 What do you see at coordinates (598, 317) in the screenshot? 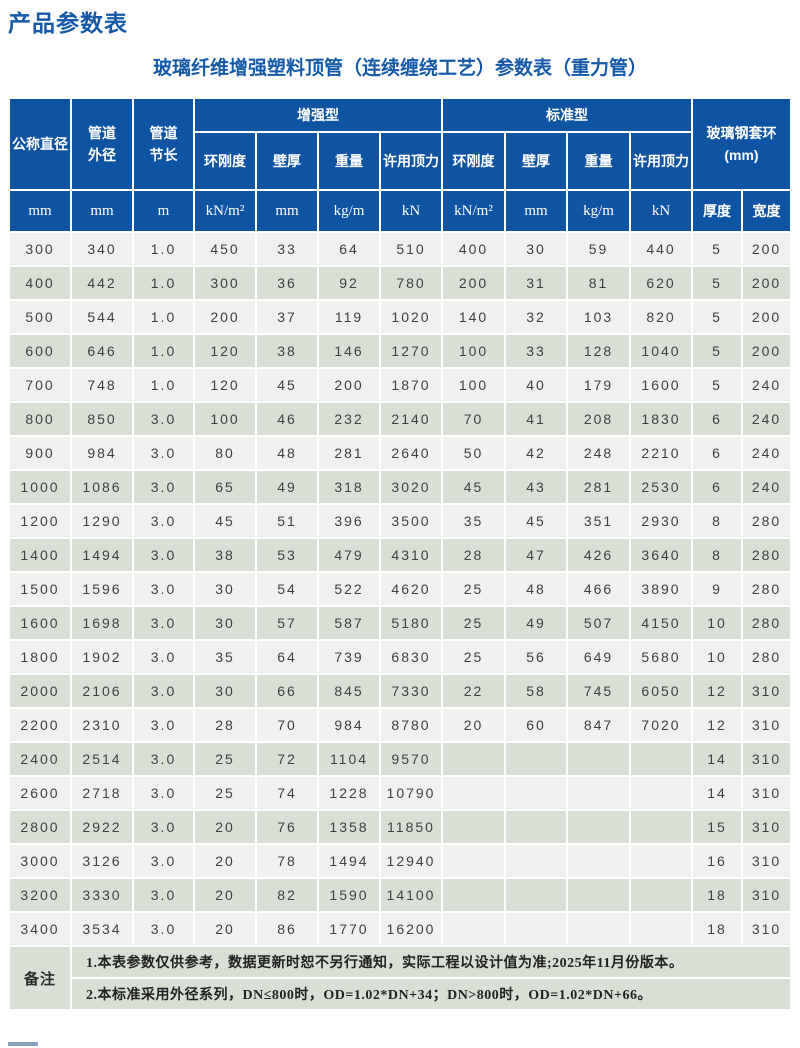
I see `table-cell: 103` at bounding box center [598, 317].